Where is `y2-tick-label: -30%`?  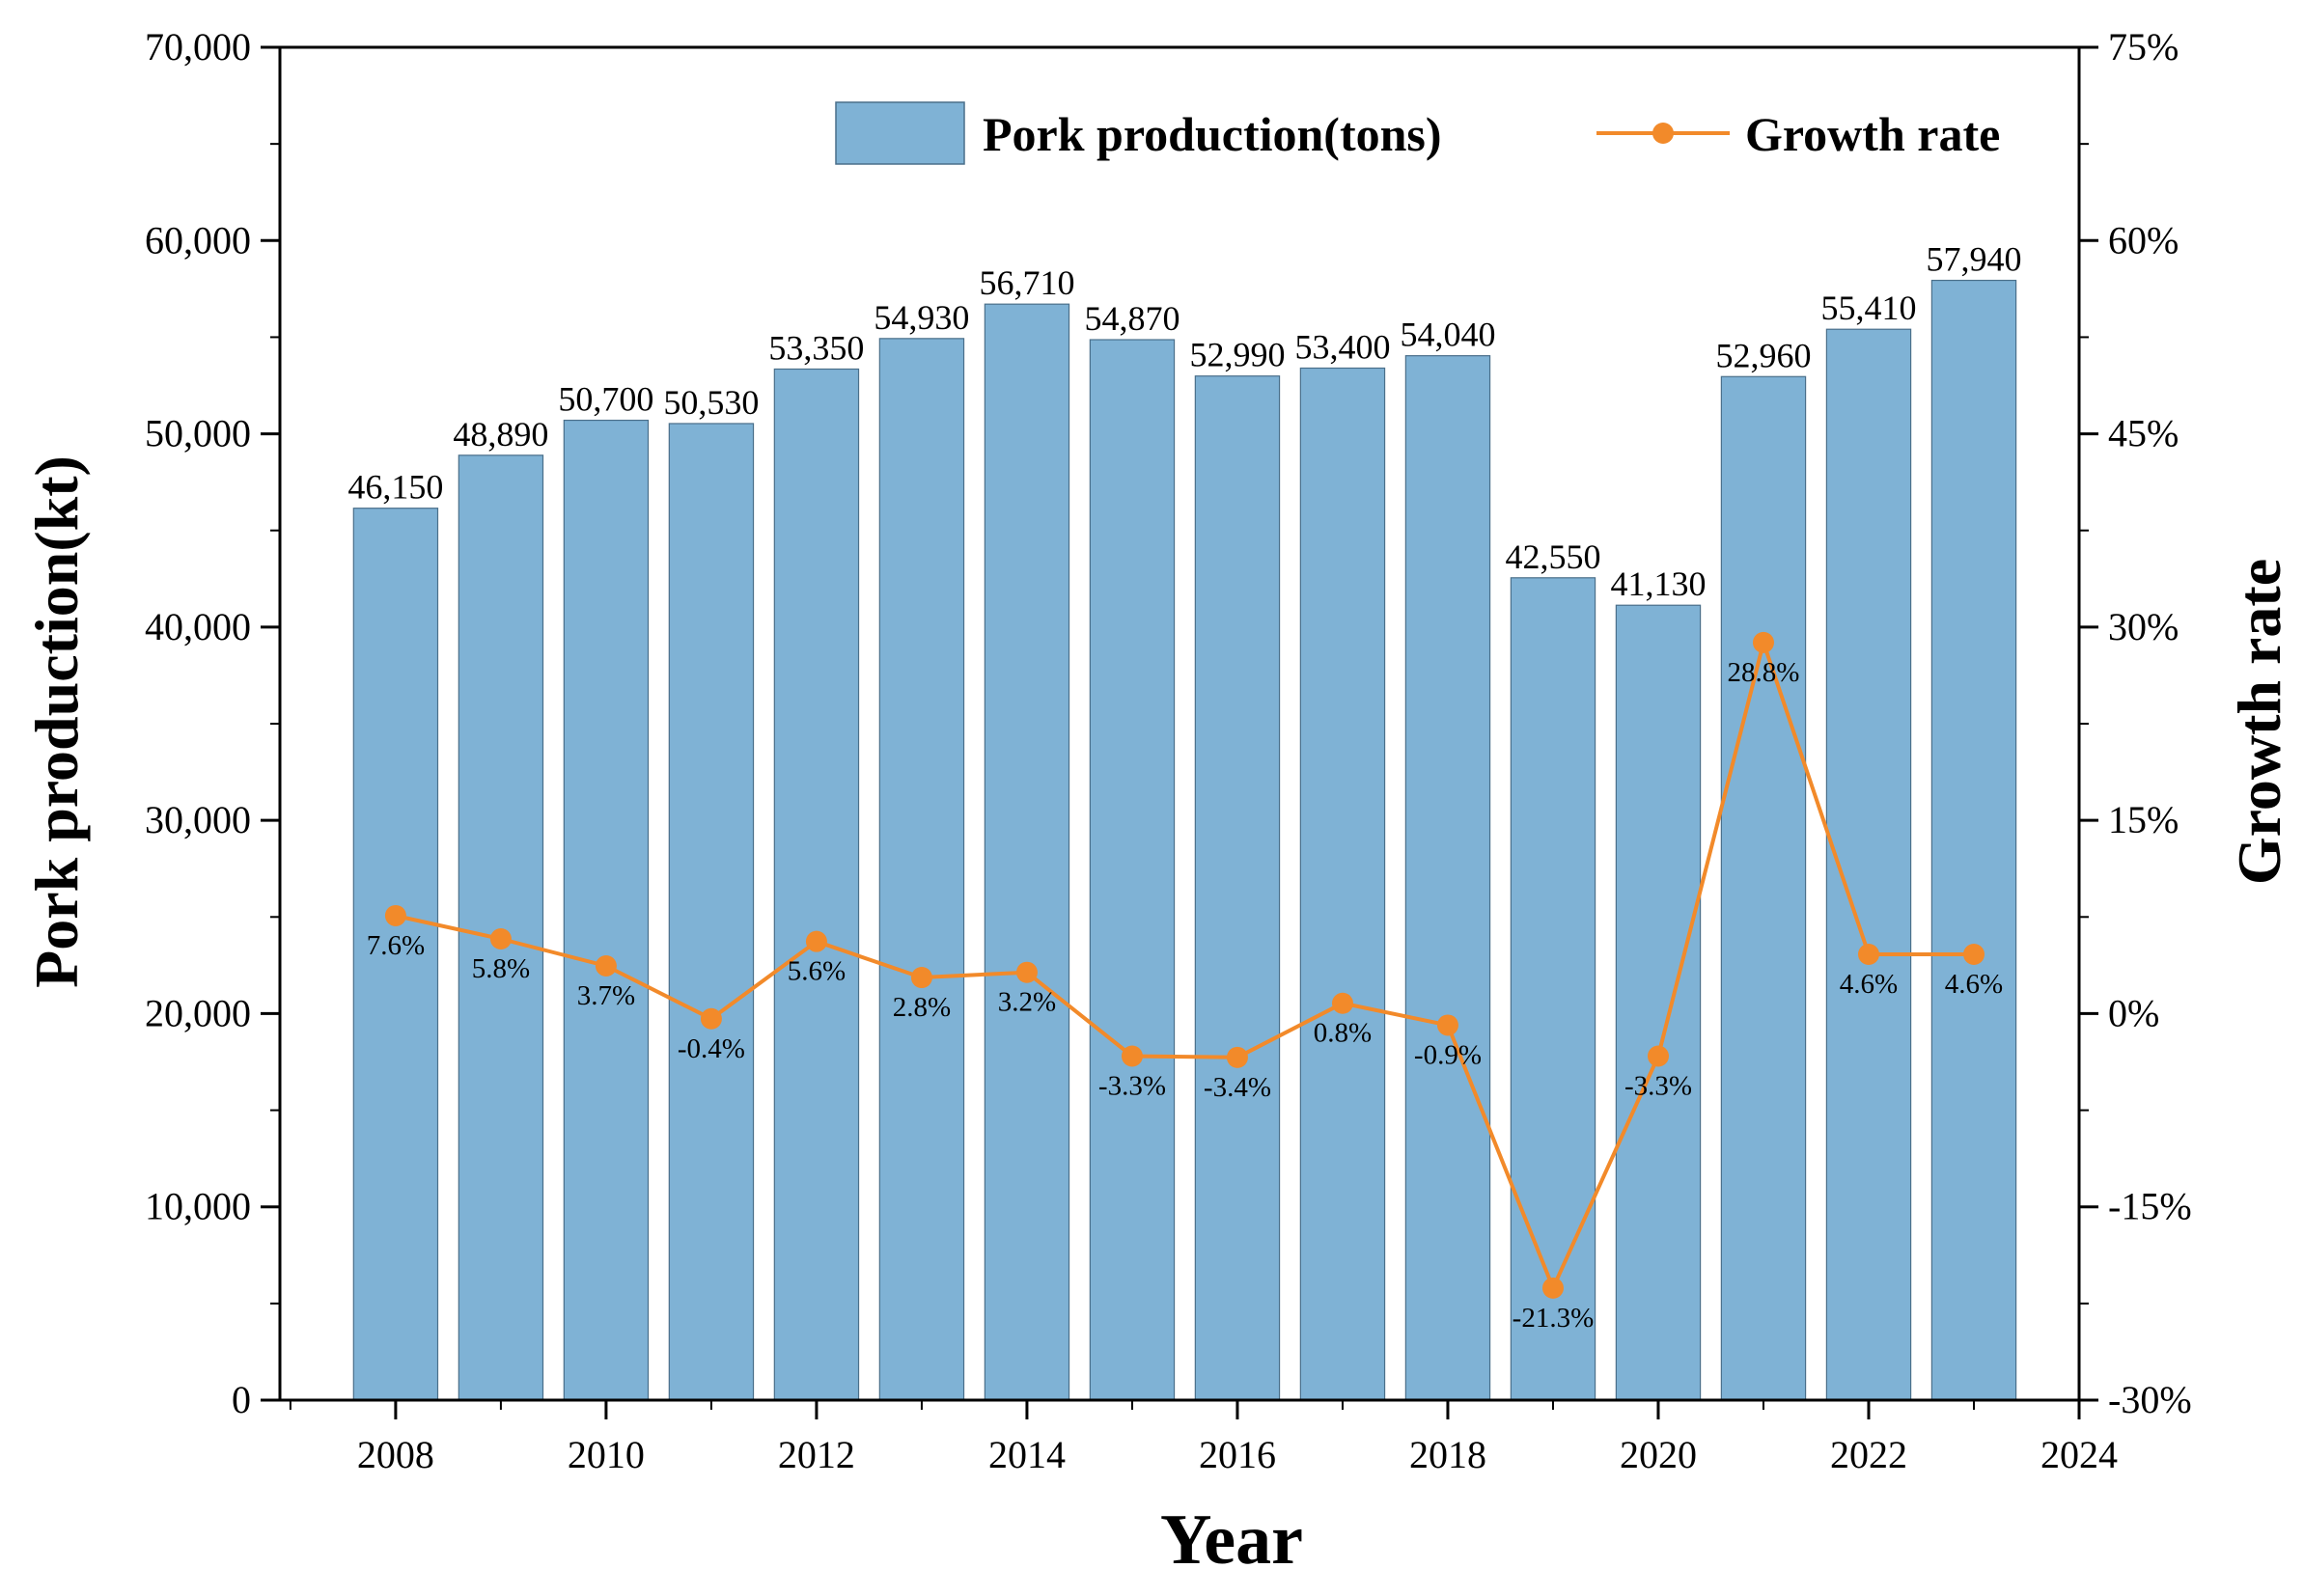
y2-tick-label: -30% is located at coordinates (2150, 1399).